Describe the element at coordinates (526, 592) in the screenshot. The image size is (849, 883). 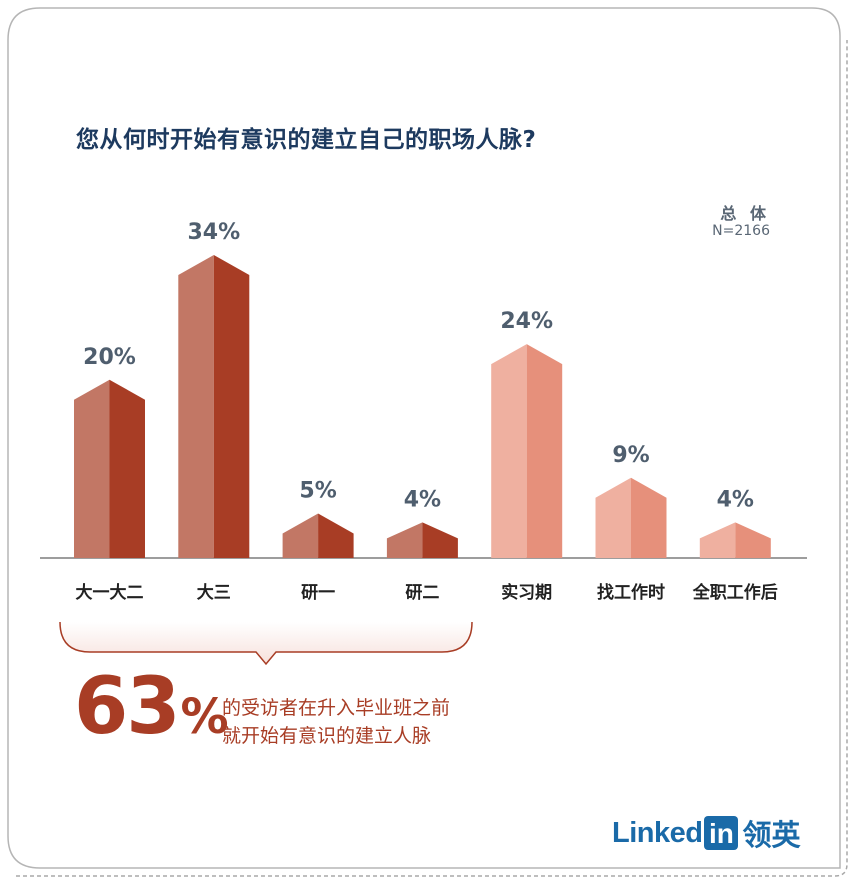
I see `category-label: 实习期` at that location.